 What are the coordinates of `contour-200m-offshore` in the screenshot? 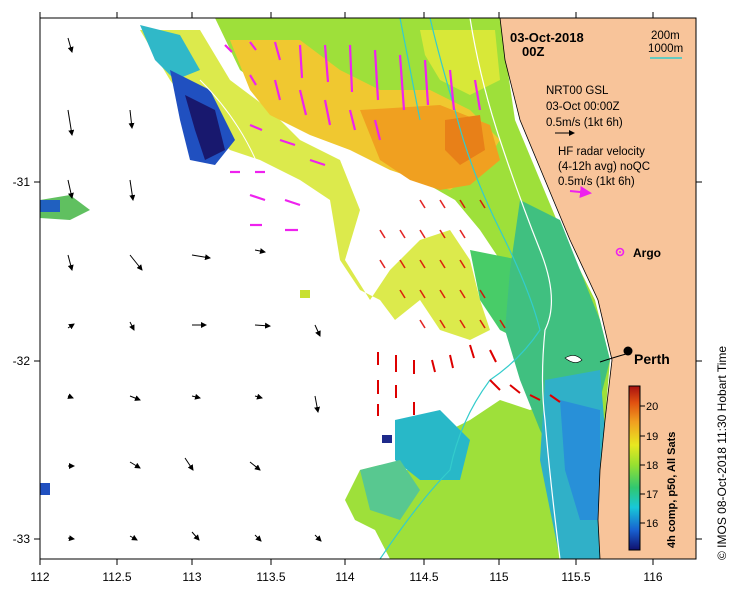 It's located at (230, 125).